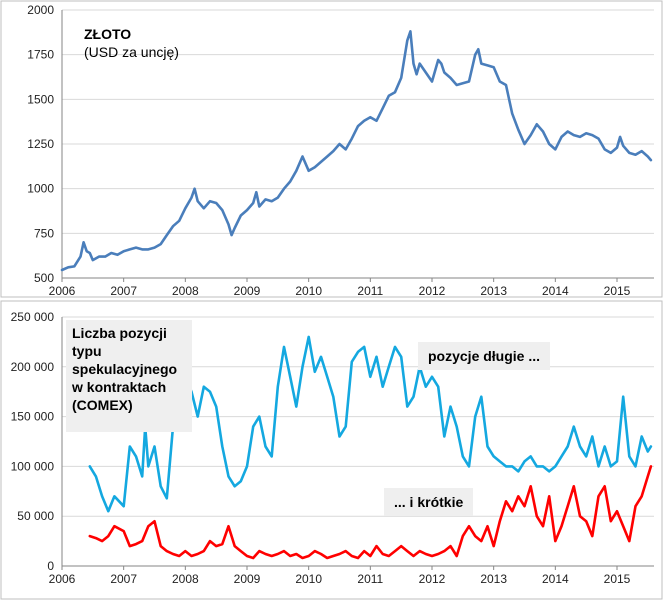 This screenshot has height=600, width=663. I want to click on gold-x-tick-label: 2010, so click(308, 291).